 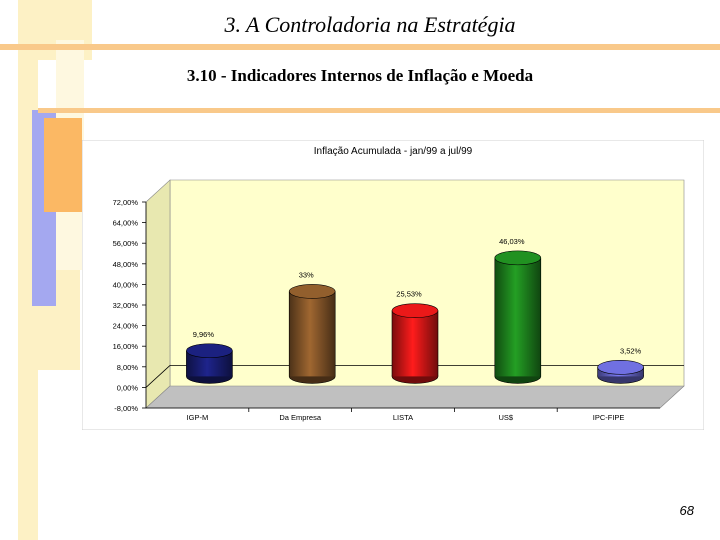 What do you see at coordinates (126, 305) in the screenshot?
I see `y-tick-label: 32,00%` at bounding box center [126, 305].